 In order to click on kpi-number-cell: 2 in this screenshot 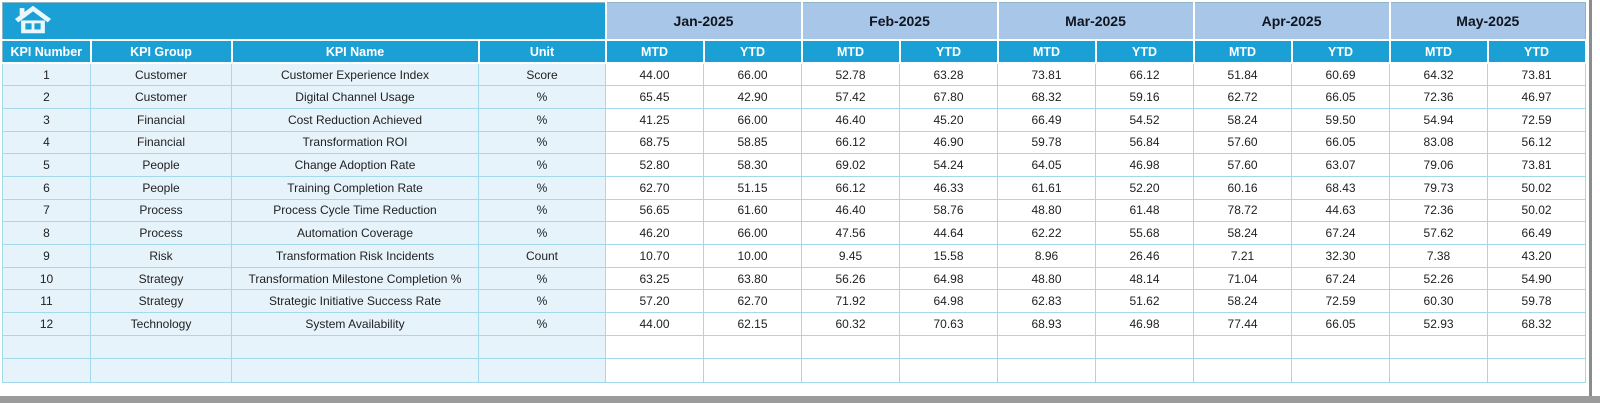, I will do `click(46, 97)`.